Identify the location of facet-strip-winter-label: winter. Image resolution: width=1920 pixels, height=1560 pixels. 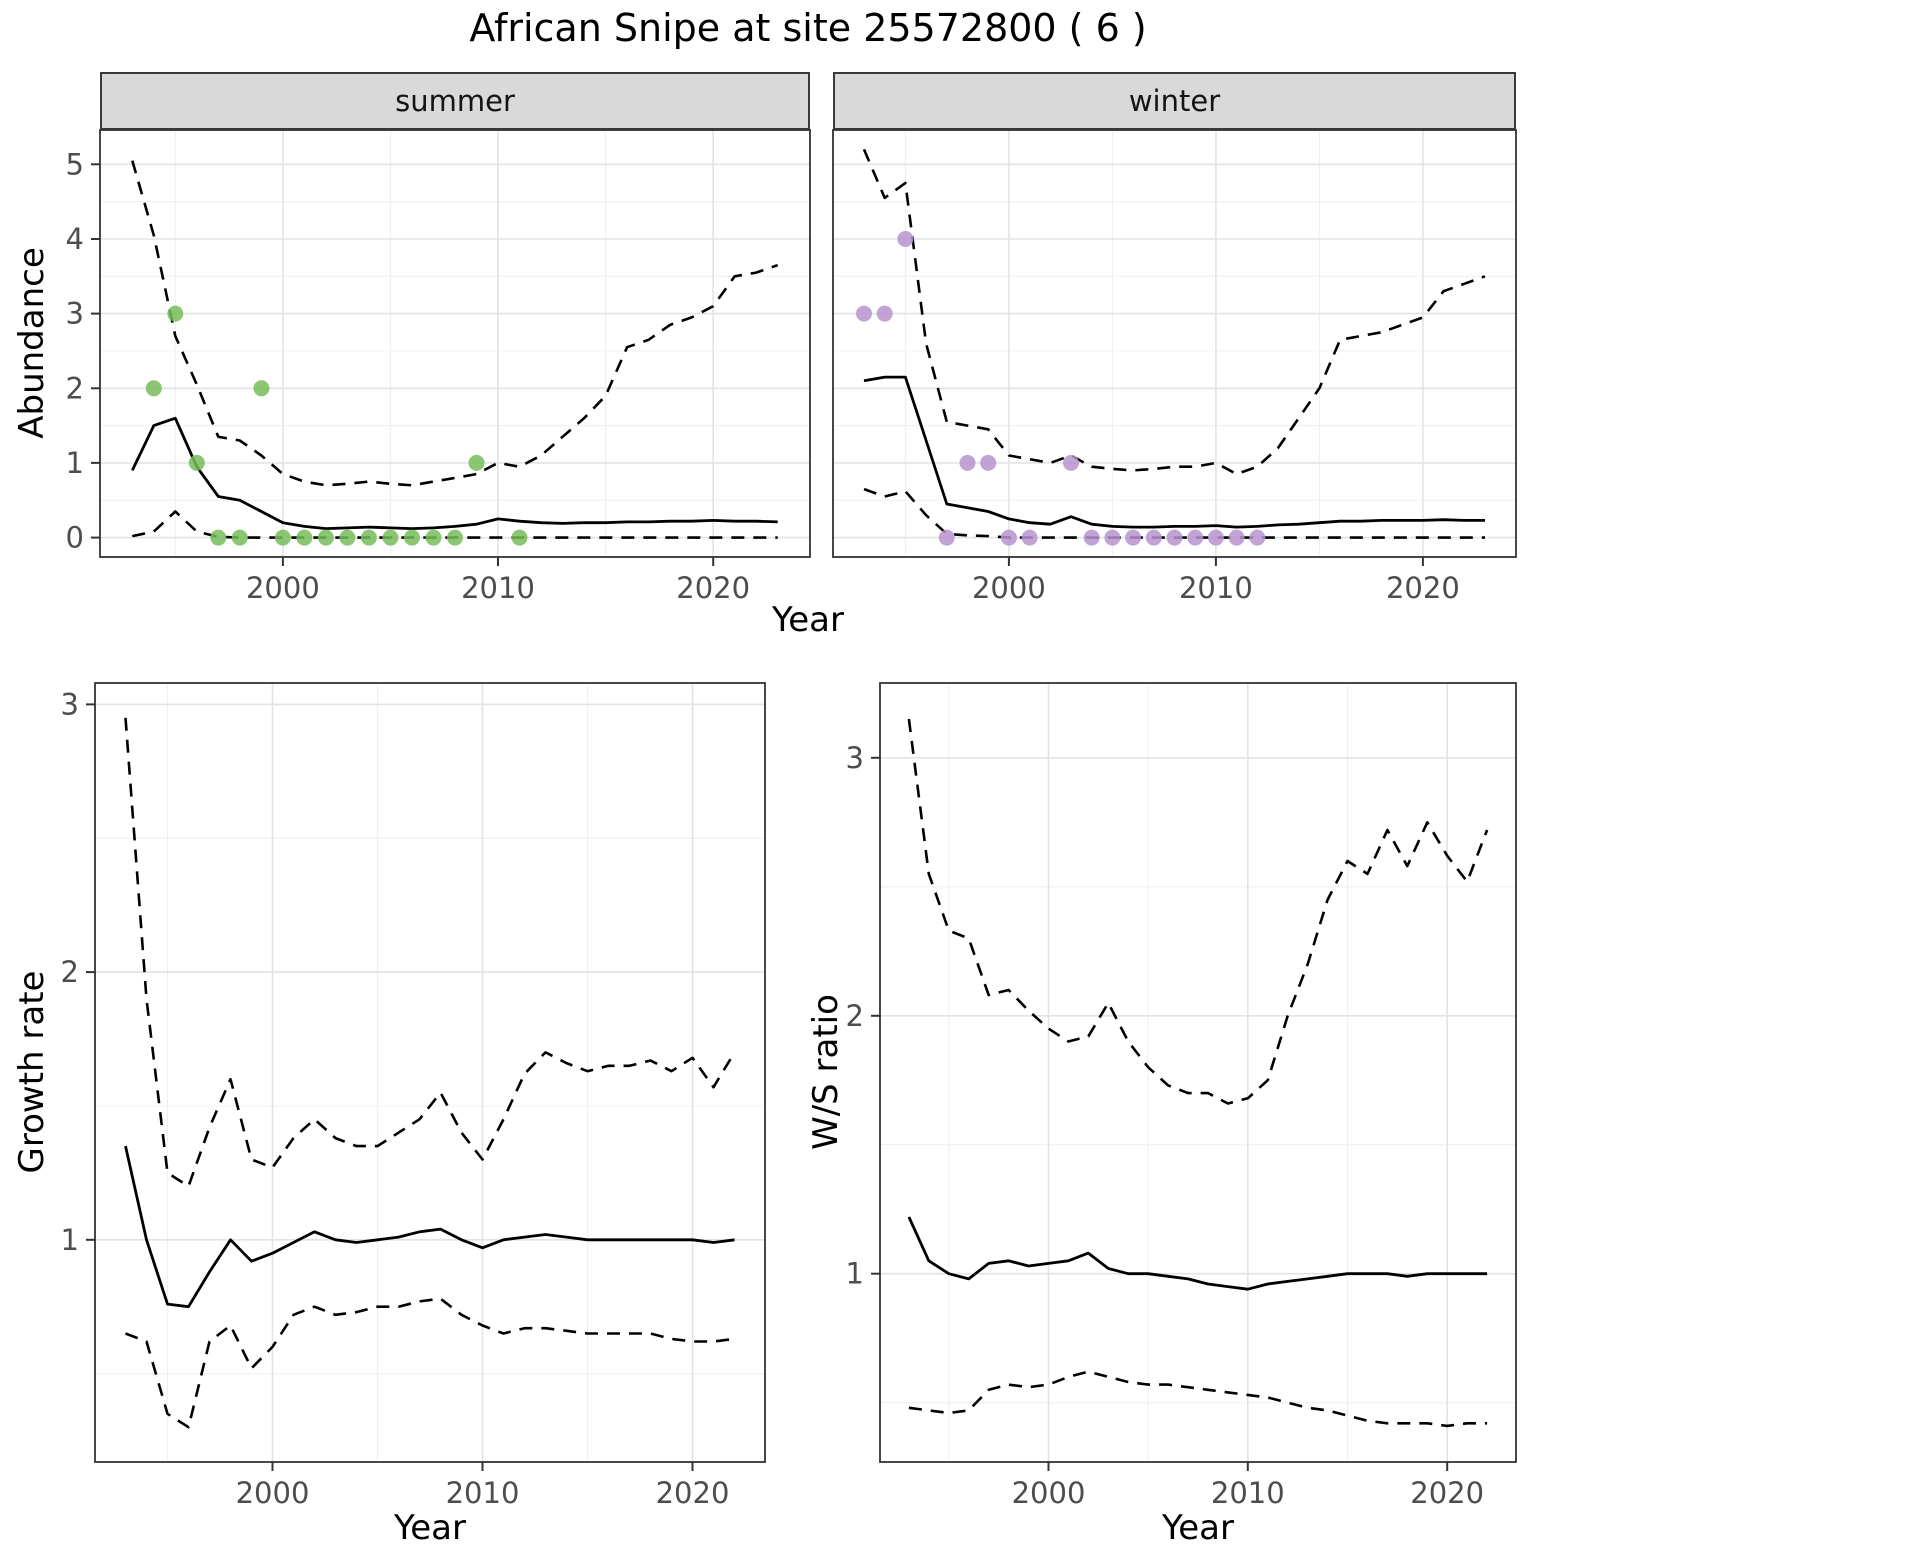
(1174, 101).